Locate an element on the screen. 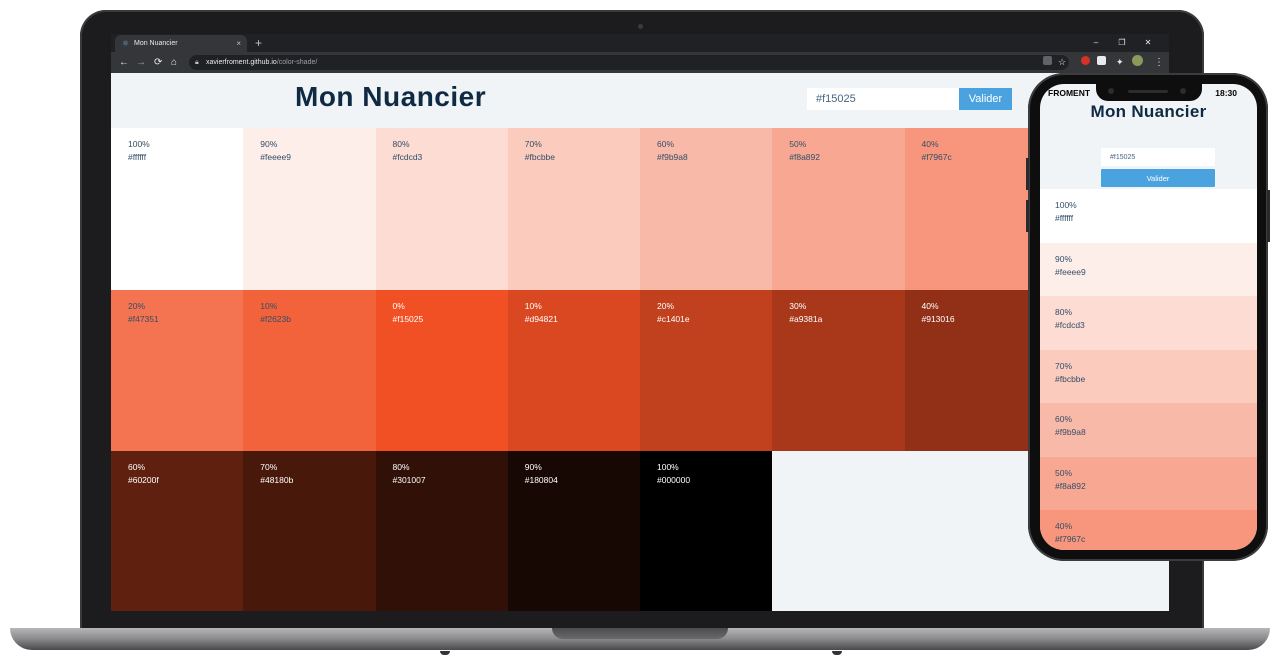 This screenshot has width=1280, height=672. shade-hex: #180804 is located at coordinates (541, 480).